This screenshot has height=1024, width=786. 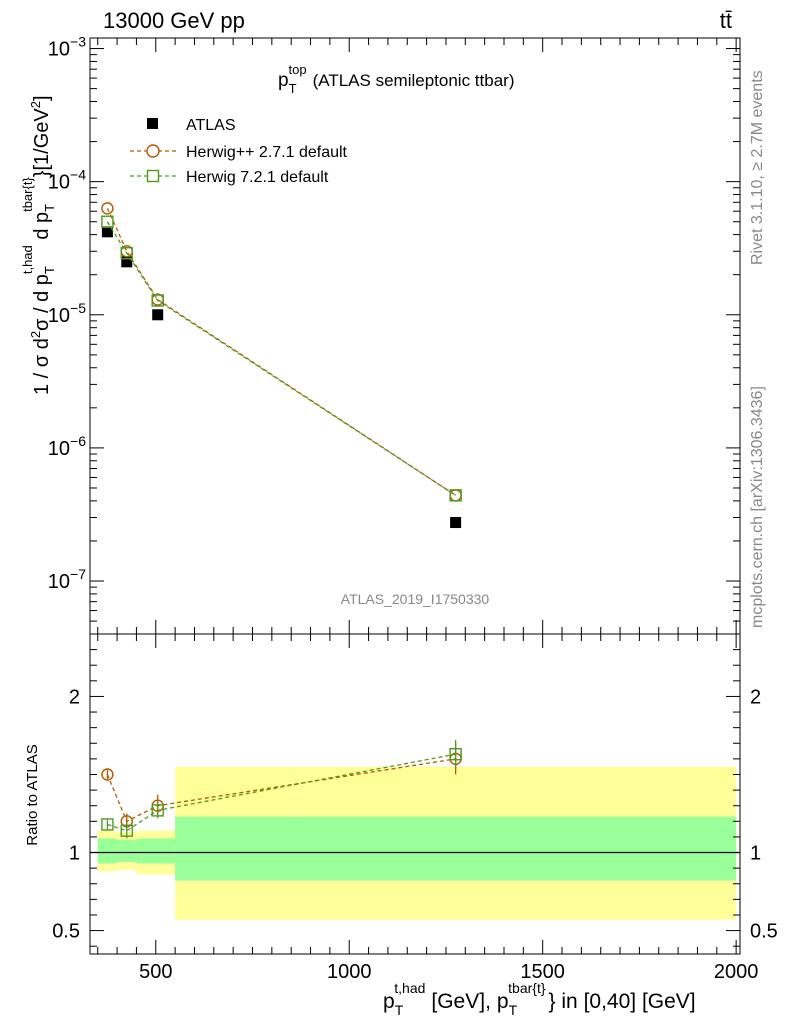 What do you see at coordinates (293, 88) in the screenshot?
I see `title-sub: T` at bounding box center [293, 88].